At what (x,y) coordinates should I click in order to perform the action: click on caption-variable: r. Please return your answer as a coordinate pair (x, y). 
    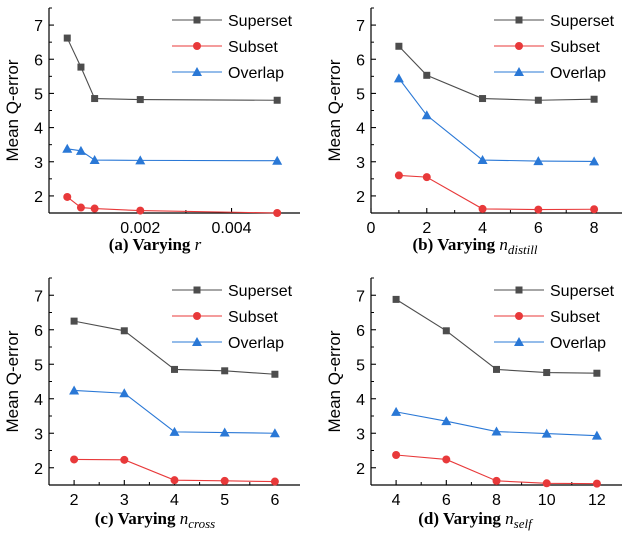
    Looking at the image, I should click on (198, 244).